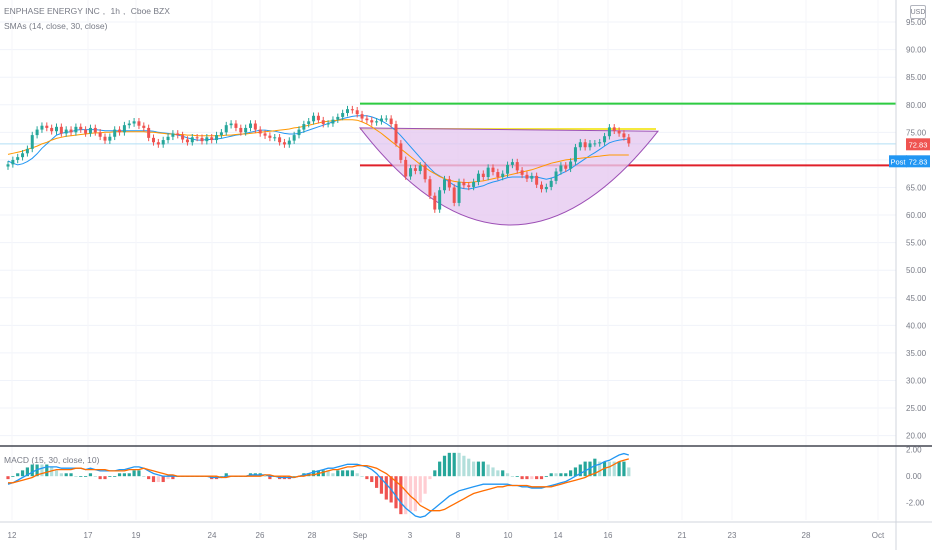 This screenshot has height=550, width=932. I want to click on cup-pattern, so click(509, 176).